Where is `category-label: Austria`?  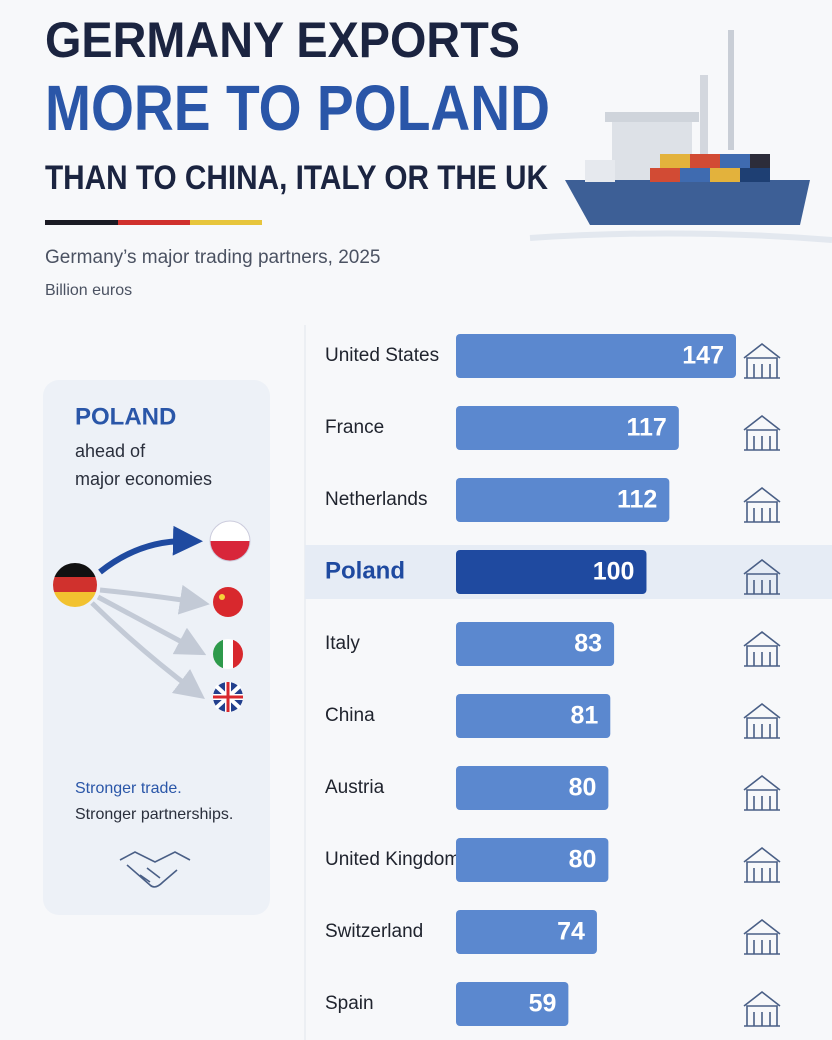
category-label: Austria is located at coordinates (355, 787).